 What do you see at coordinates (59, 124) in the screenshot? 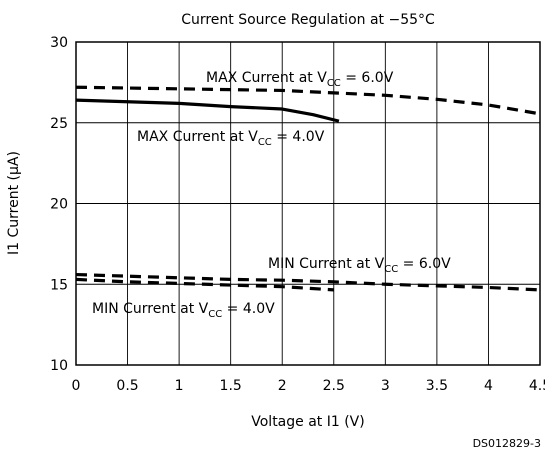
I see `y-tick-label: 25` at bounding box center [59, 124].